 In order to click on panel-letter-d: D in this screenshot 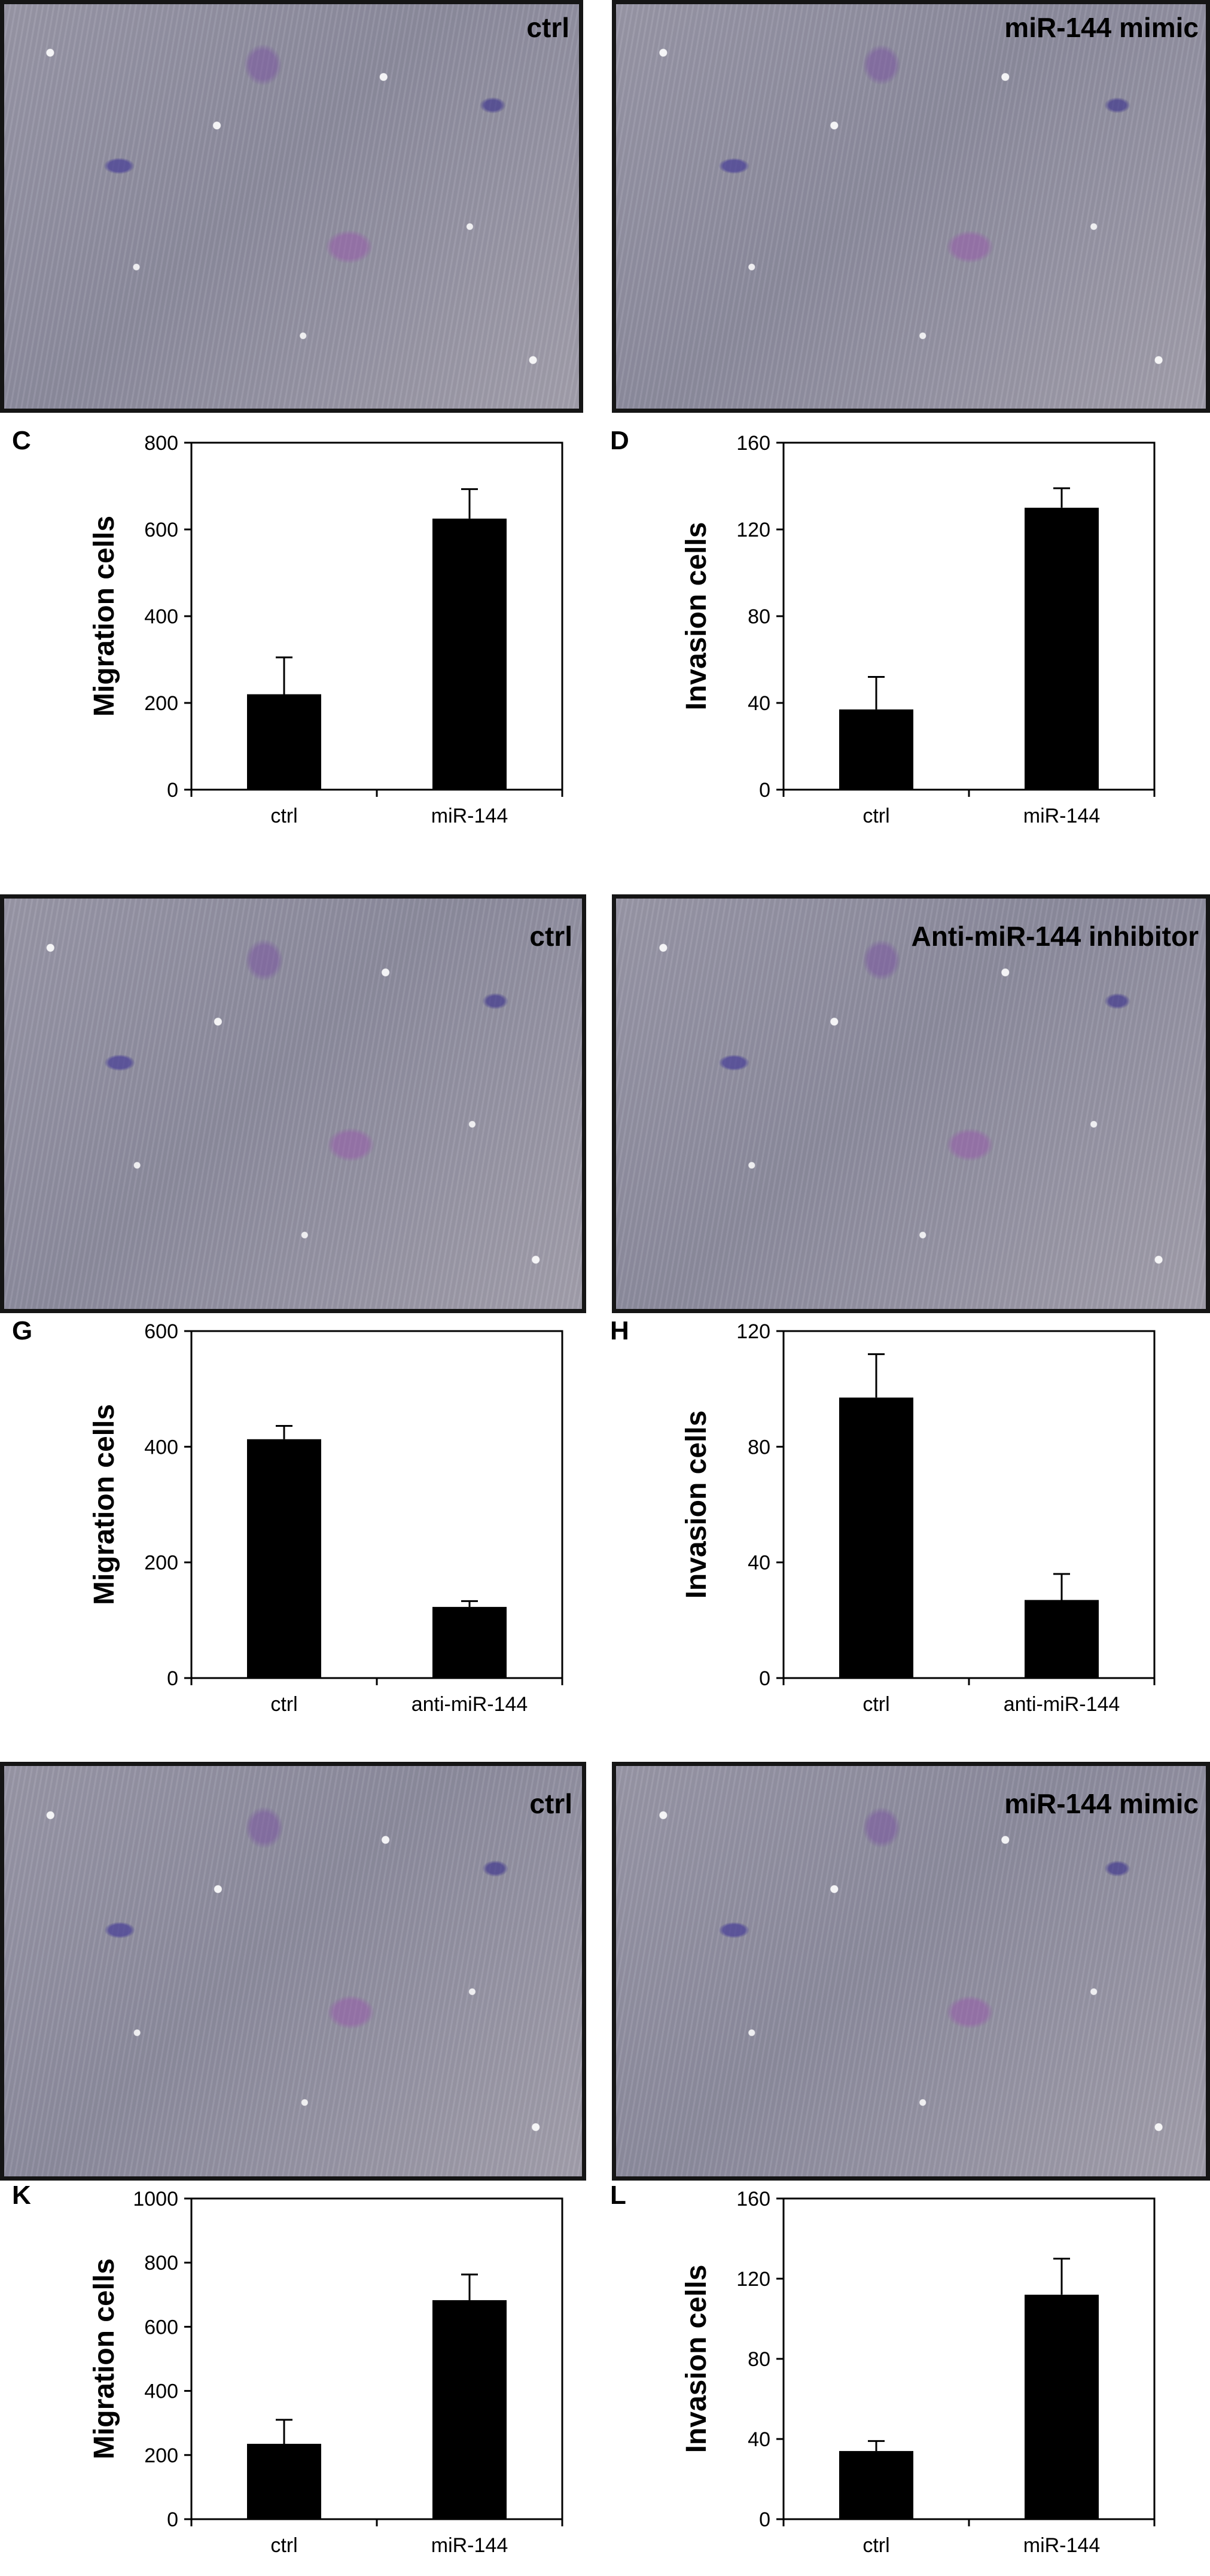, I will do `click(619, 440)`.